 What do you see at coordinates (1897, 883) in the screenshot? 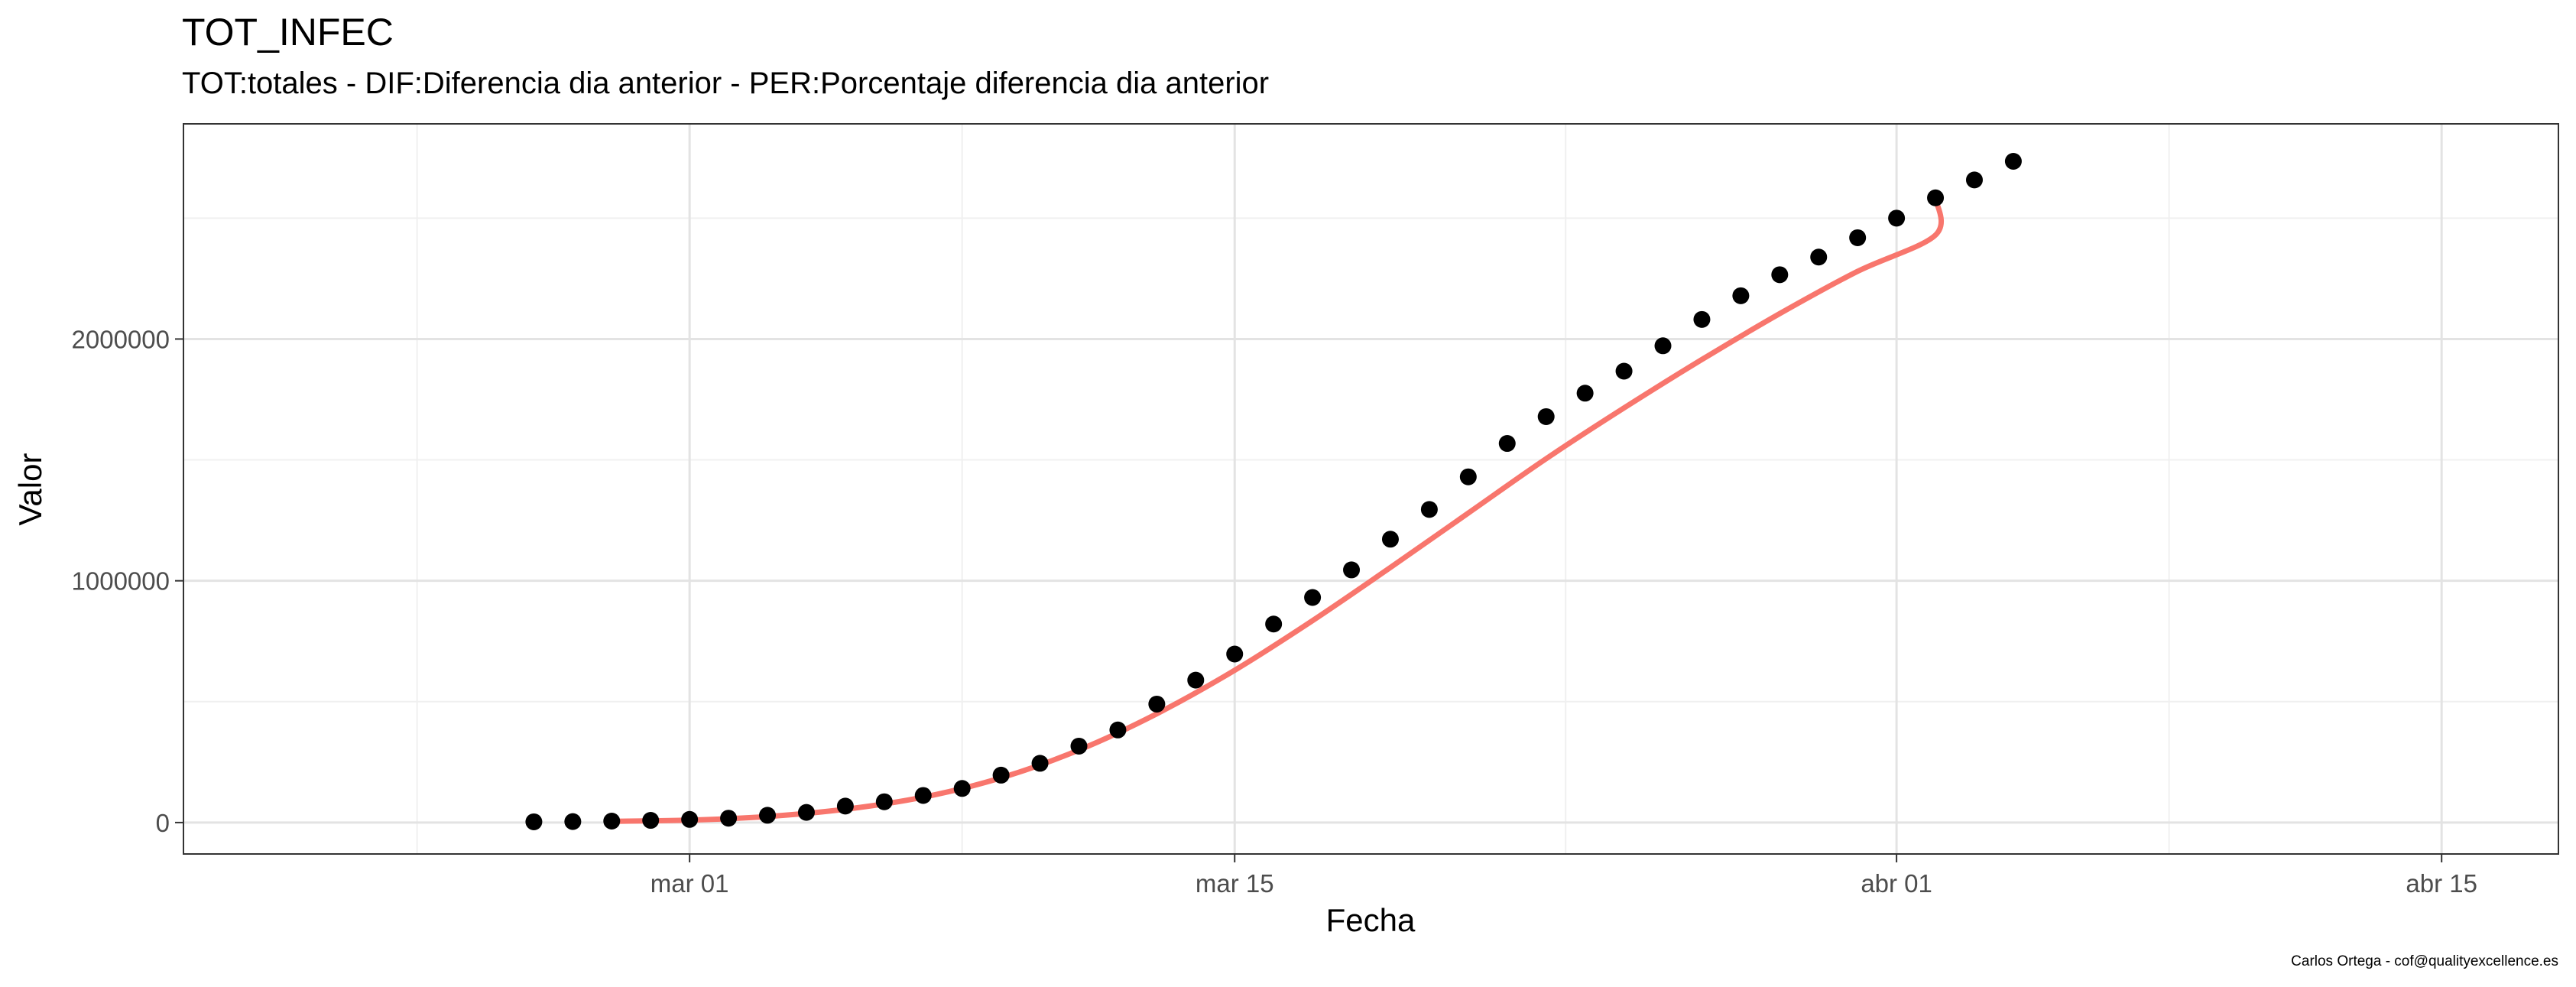
I see `x-tick-label: abr 01` at bounding box center [1897, 883].